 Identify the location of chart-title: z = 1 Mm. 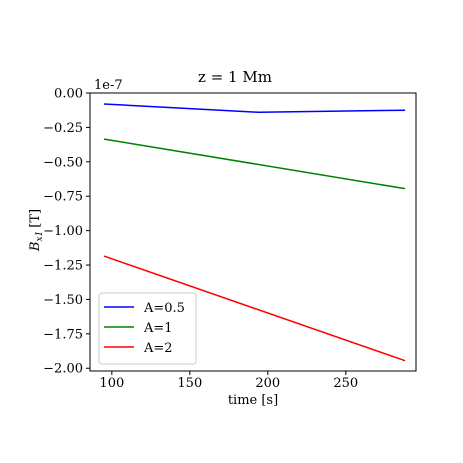
(235, 77).